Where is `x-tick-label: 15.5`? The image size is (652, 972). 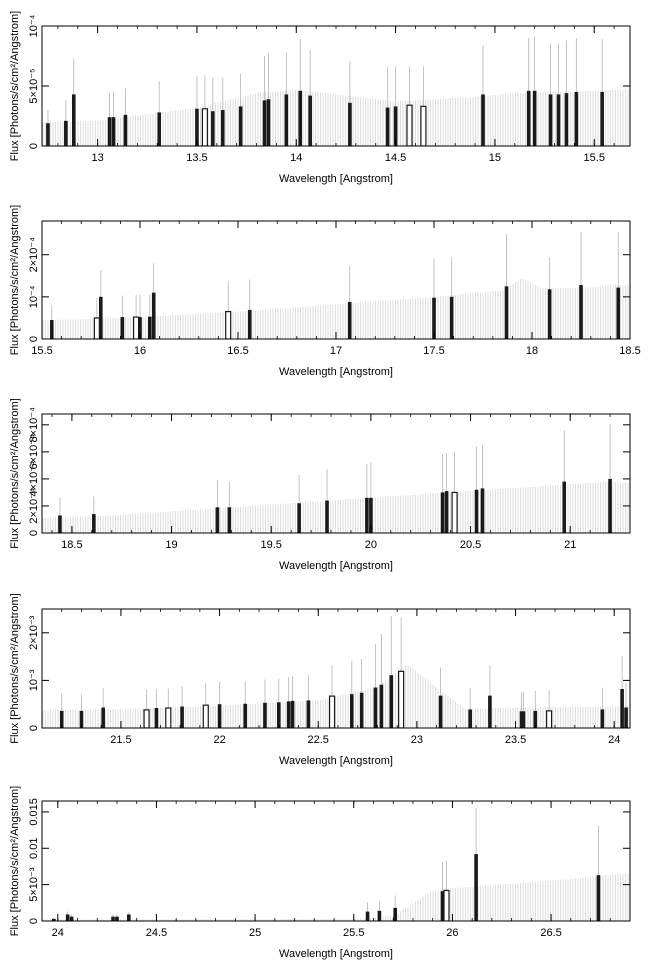 x-tick-label: 15.5 is located at coordinates (41, 351).